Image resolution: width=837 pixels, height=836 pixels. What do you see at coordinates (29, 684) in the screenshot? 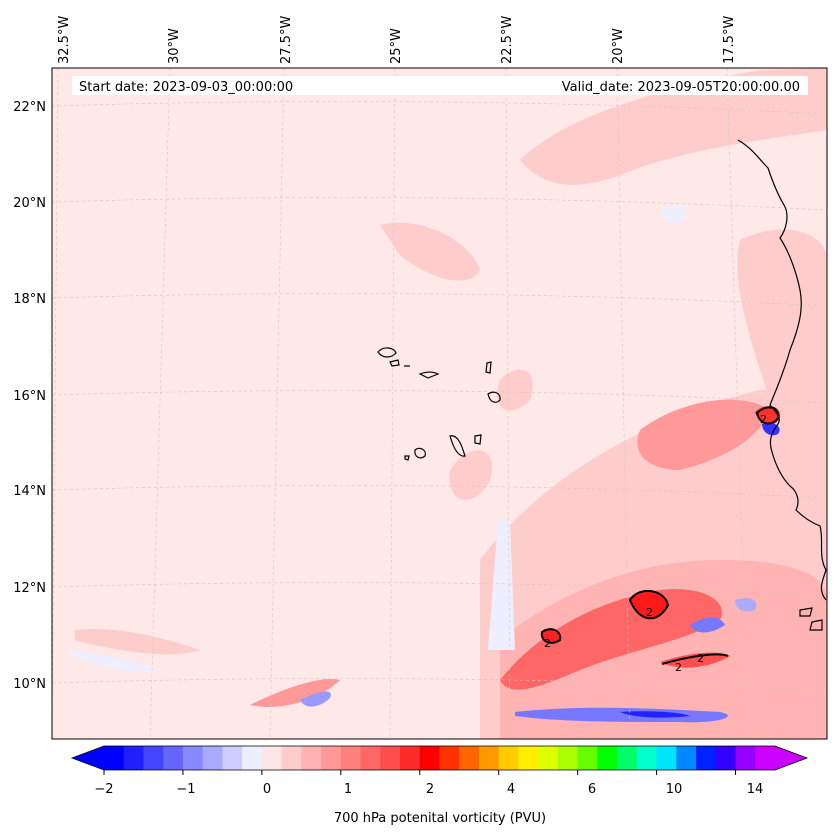
I see `lat-tick: 10°N` at bounding box center [29, 684].